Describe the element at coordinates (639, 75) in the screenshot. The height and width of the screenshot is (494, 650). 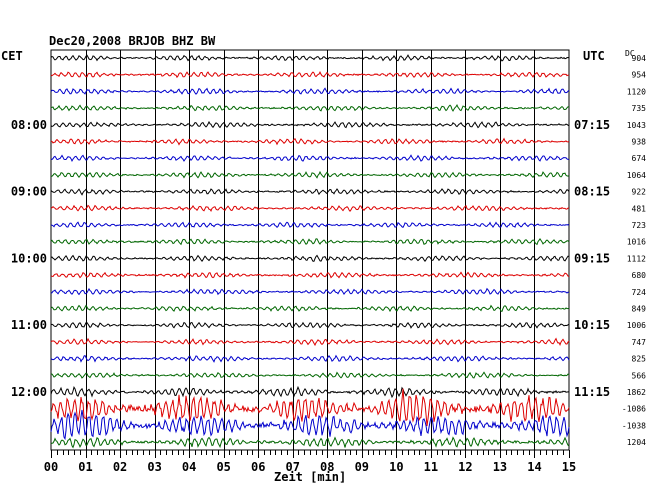
I see `dc-offset-label: 954` at that location.